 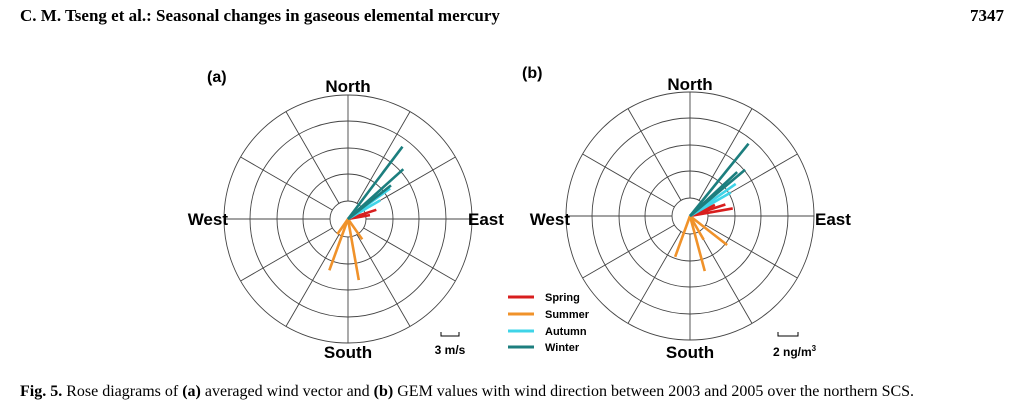 I want to click on polar-grid-b, so click(x=690, y=216).